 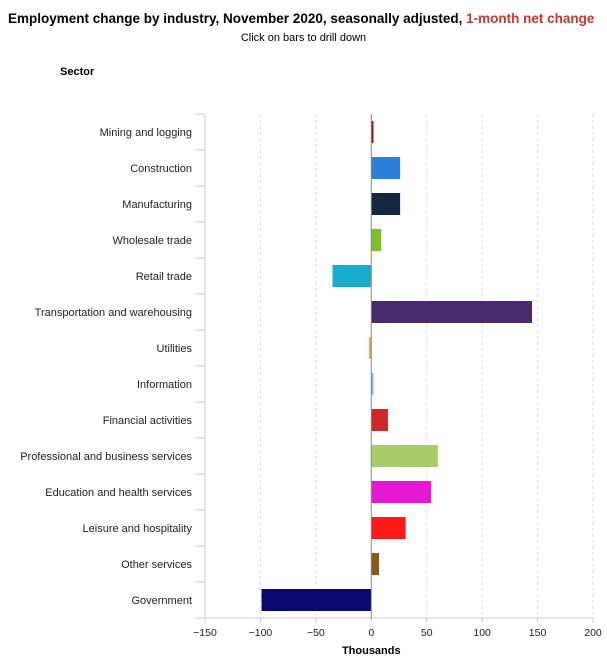 What do you see at coordinates (375, 564) in the screenshot?
I see `bar-other-services` at bounding box center [375, 564].